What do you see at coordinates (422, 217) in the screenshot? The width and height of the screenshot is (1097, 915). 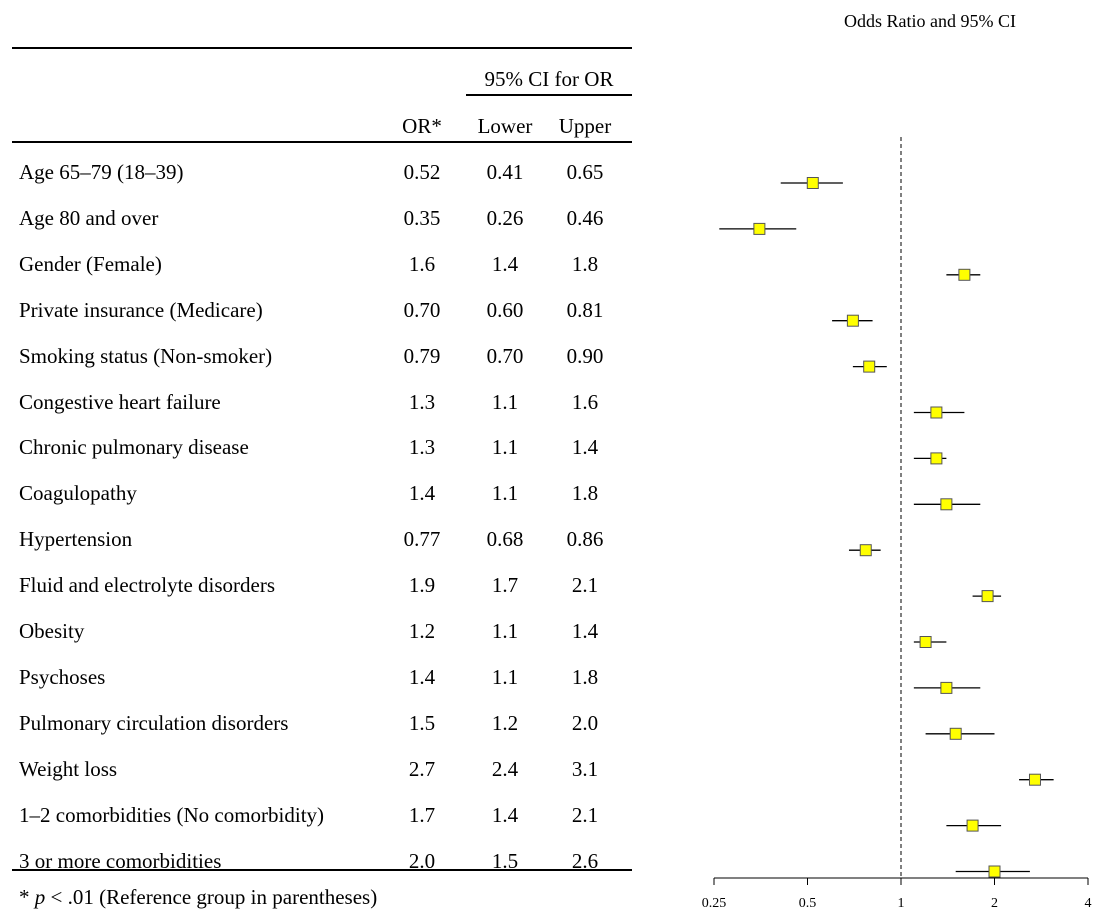 I see `row-or: 0.35` at bounding box center [422, 217].